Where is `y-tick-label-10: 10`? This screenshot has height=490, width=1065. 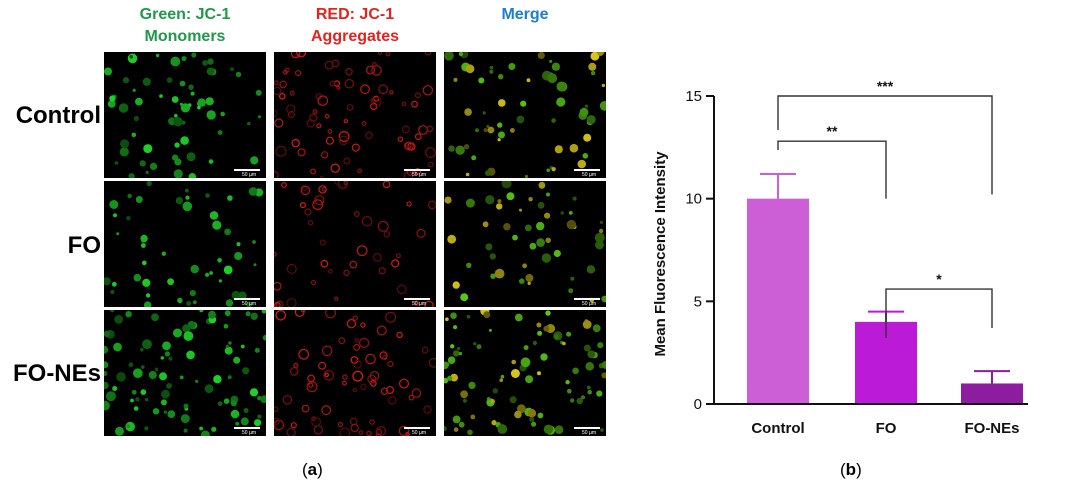 y-tick-label-10: 10 is located at coordinates (693, 199).